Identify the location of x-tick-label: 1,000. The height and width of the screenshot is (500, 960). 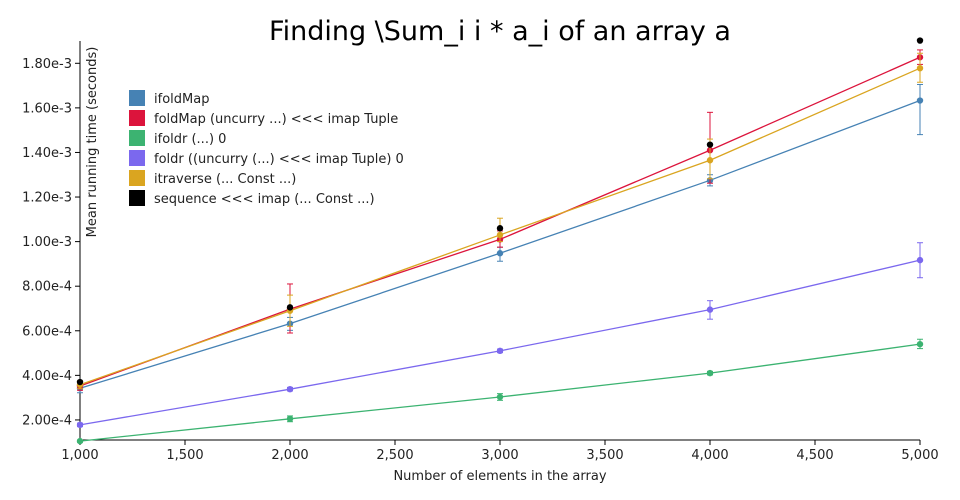
(79, 455).